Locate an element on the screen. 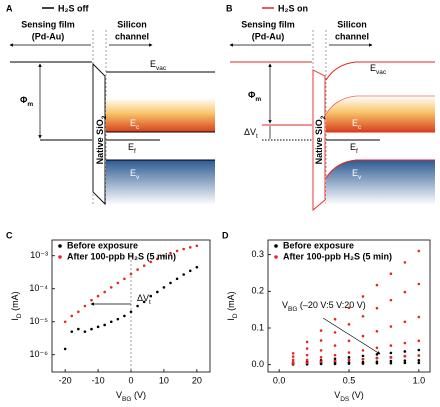 The height and width of the screenshot is (407, 440). y-tick-label: 10⁻⁵ is located at coordinates (39, 321).